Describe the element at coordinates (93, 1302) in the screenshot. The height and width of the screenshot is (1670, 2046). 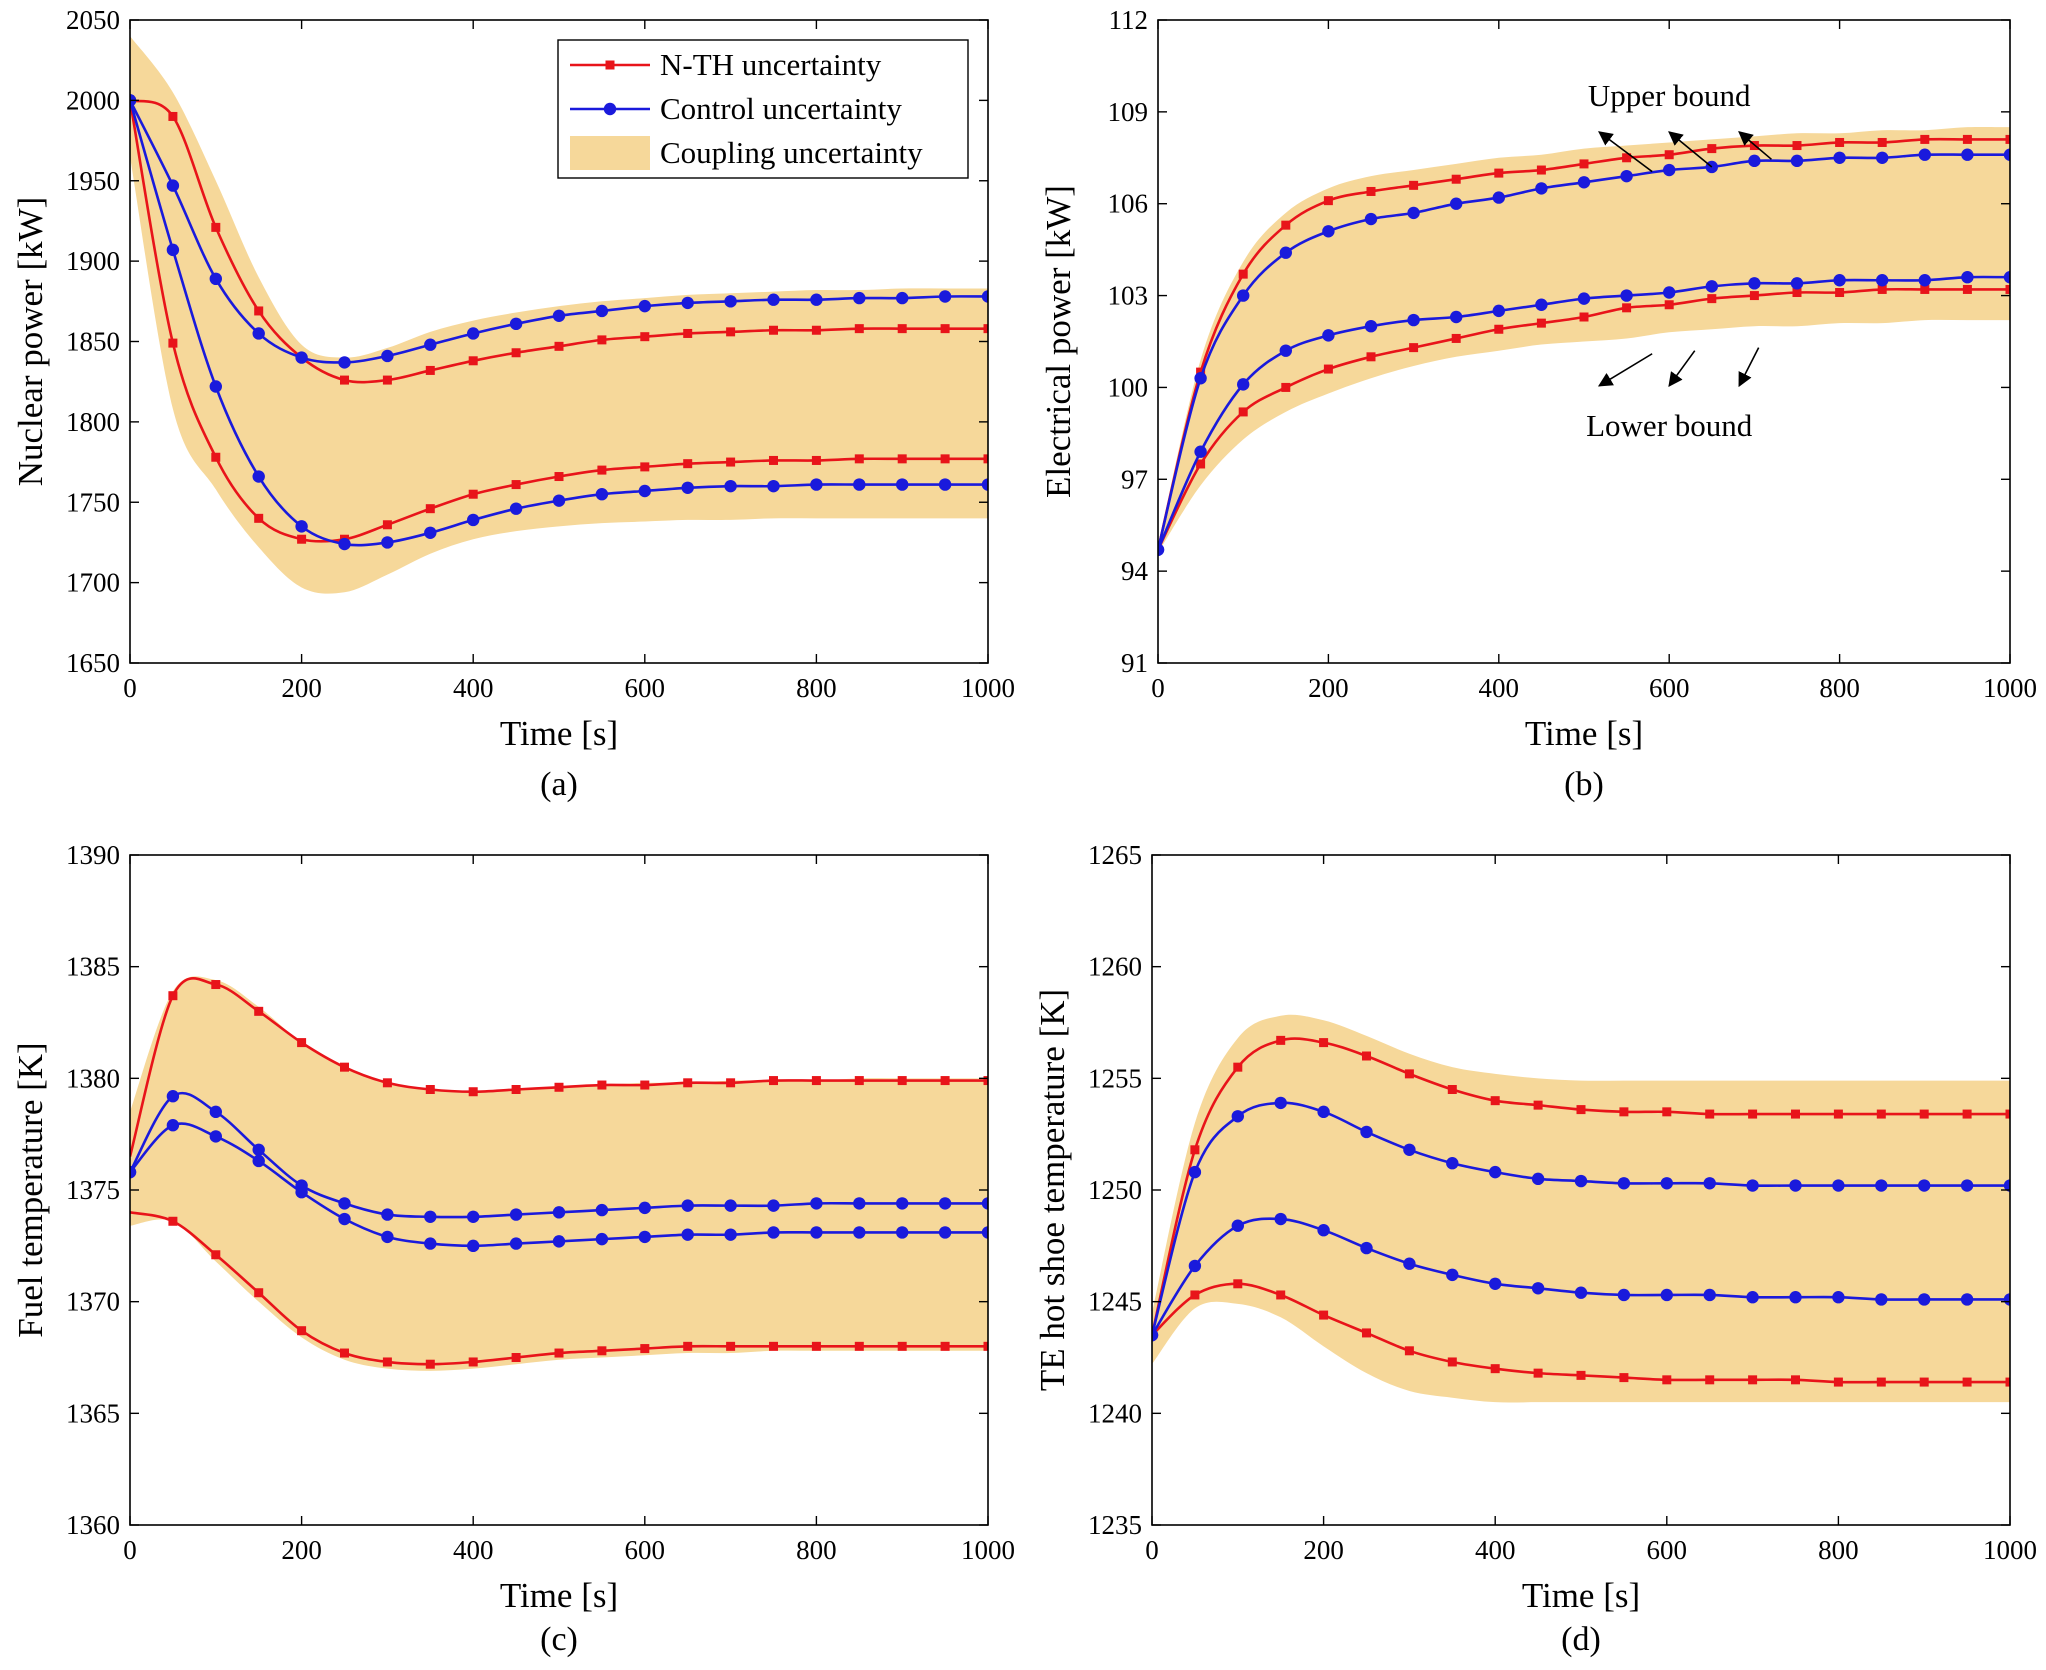
I see `y-tick-label: 1370` at that location.